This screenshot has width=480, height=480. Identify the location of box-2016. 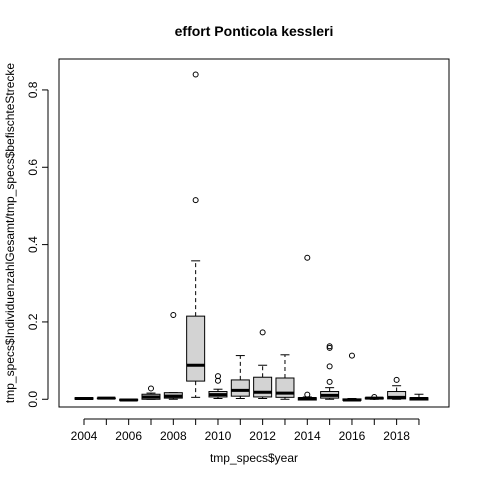
(352, 377).